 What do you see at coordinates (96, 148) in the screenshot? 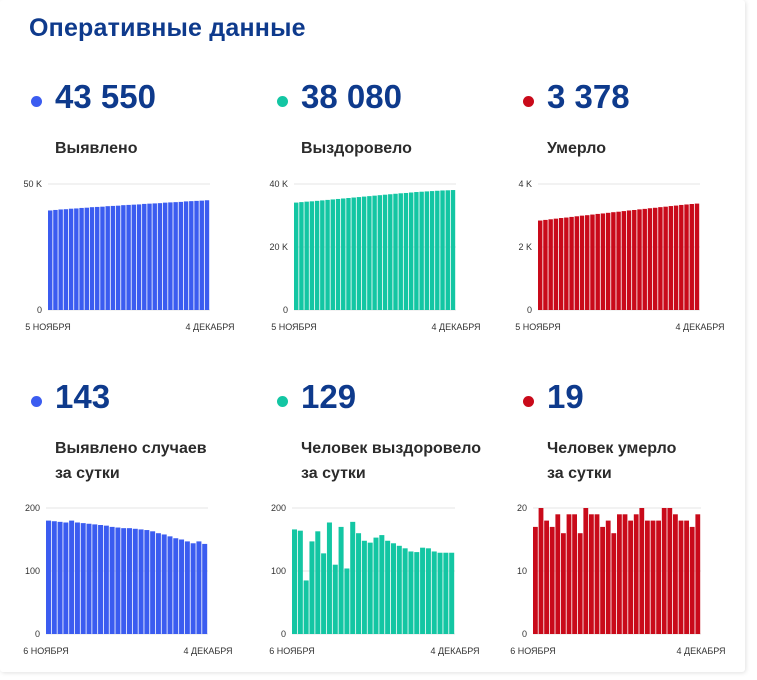
I see `detected-label: Выявлено` at bounding box center [96, 148].